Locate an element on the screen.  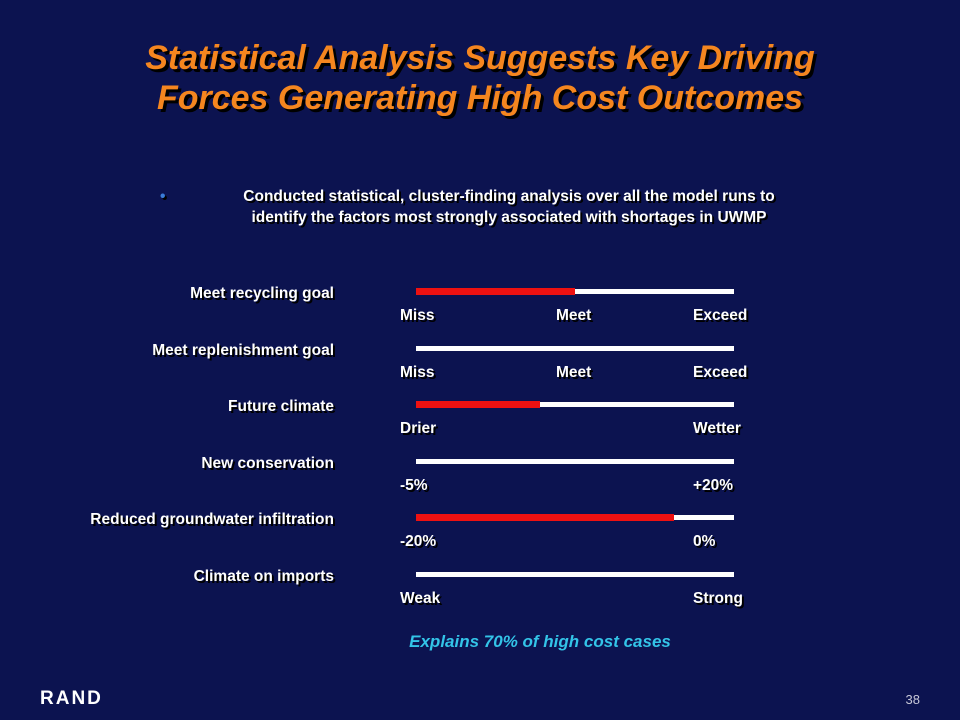
factor-label: Reduced groundwater infiltration is located at coordinates (212, 519).